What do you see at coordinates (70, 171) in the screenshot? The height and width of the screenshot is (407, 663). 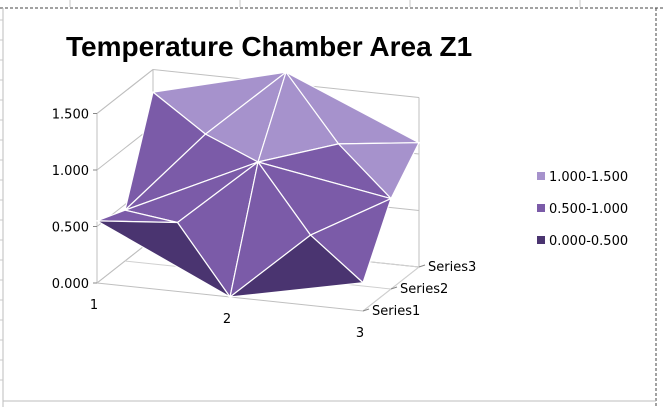 I see `z-tick-label: 1.000` at bounding box center [70, 171].